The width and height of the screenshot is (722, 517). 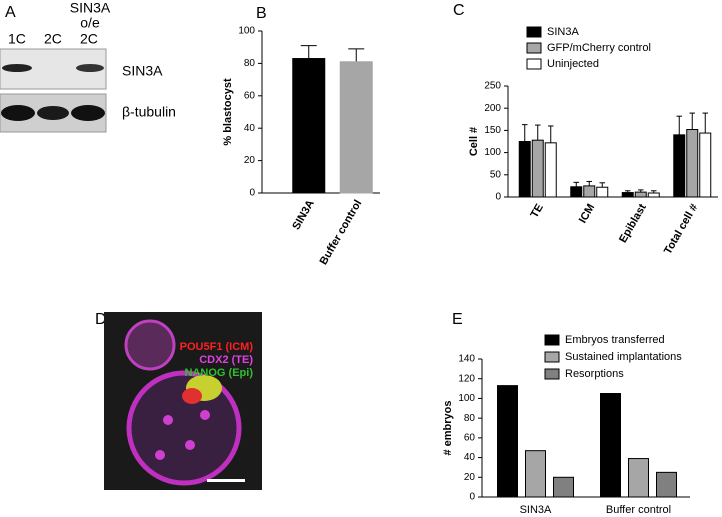 What do you see at coordinates (149, 112) in the screenshot?
I see `row-label: β-tubulin` at bounding box center [149, 112].